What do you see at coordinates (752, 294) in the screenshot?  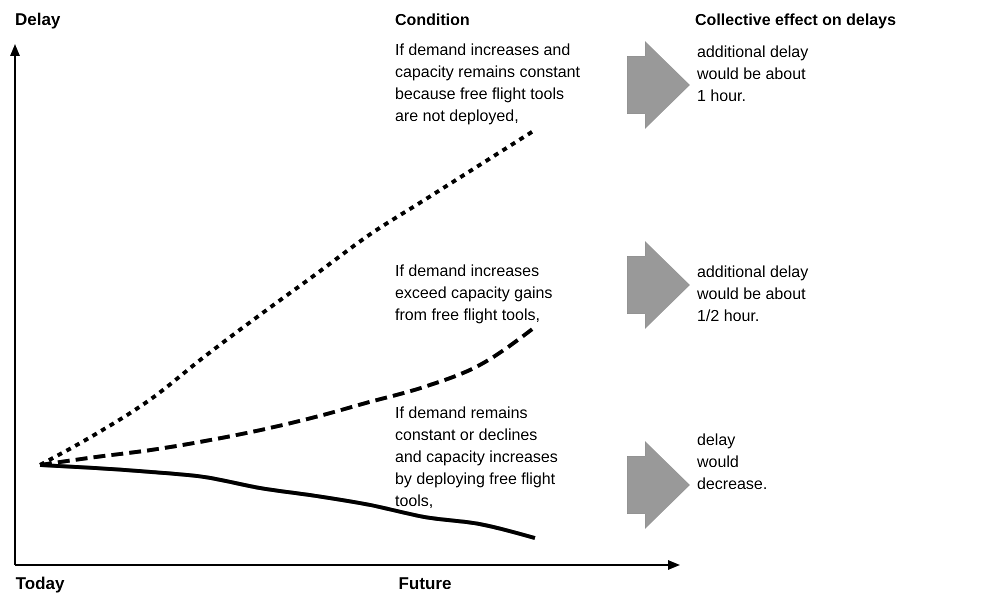 I see `text: additional delay would be about 1/2 hour.` at bounding box center [752, 294].